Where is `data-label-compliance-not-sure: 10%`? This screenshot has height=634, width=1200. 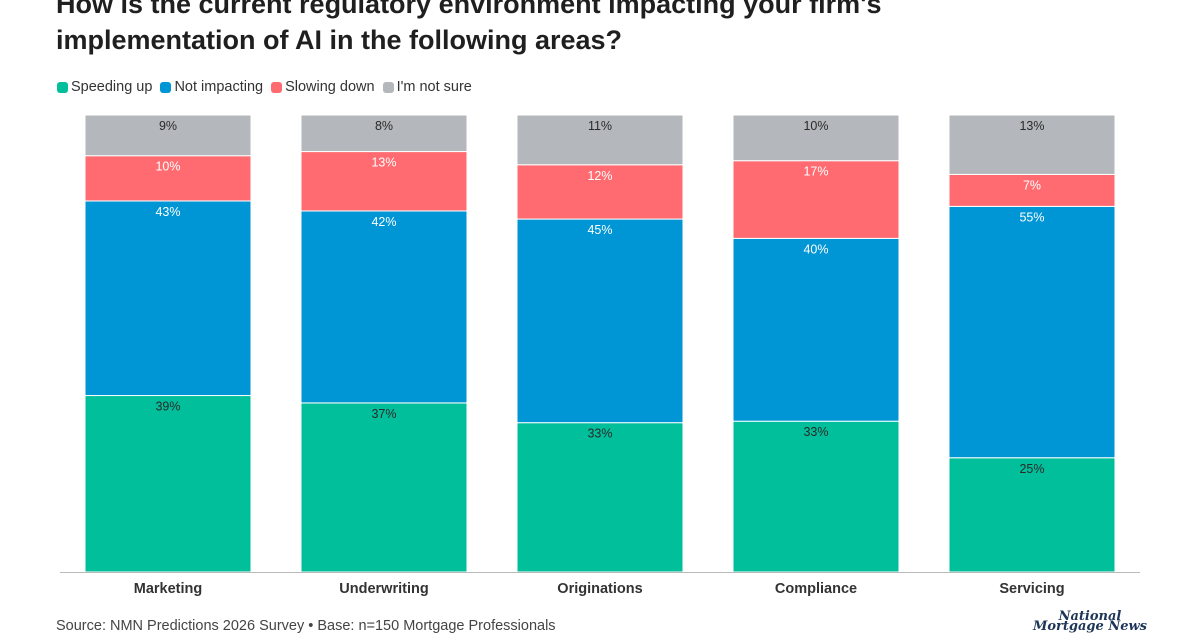
data-label-compliance-not-sure: 10% is located at coordinates (815, 126).